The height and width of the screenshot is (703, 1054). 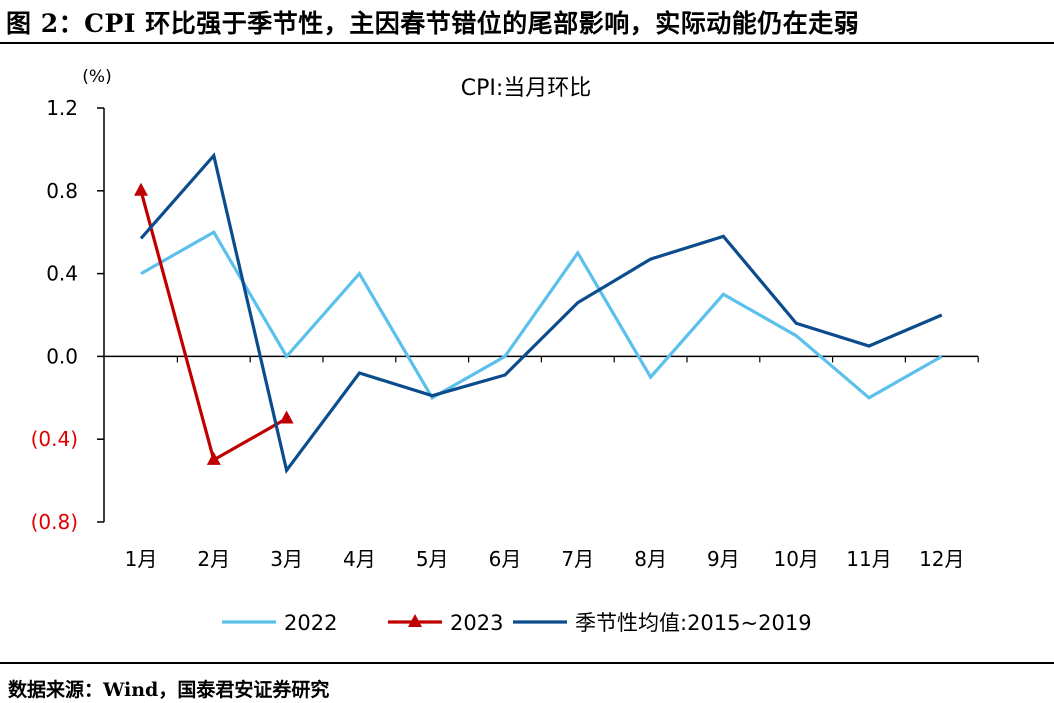 I want to click on x-tick-label: 6月, so click(x=505, y=559).